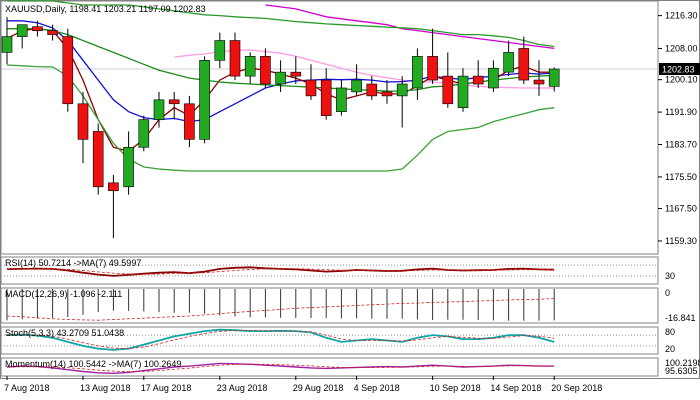 The height and width of the screenshot is (400, 700). Describe the element at coordinates (93, 364) in the screenshot. I see `indicator-label: Momentum(14) 100.5442 ->MA(7) 100.2649` at that location.